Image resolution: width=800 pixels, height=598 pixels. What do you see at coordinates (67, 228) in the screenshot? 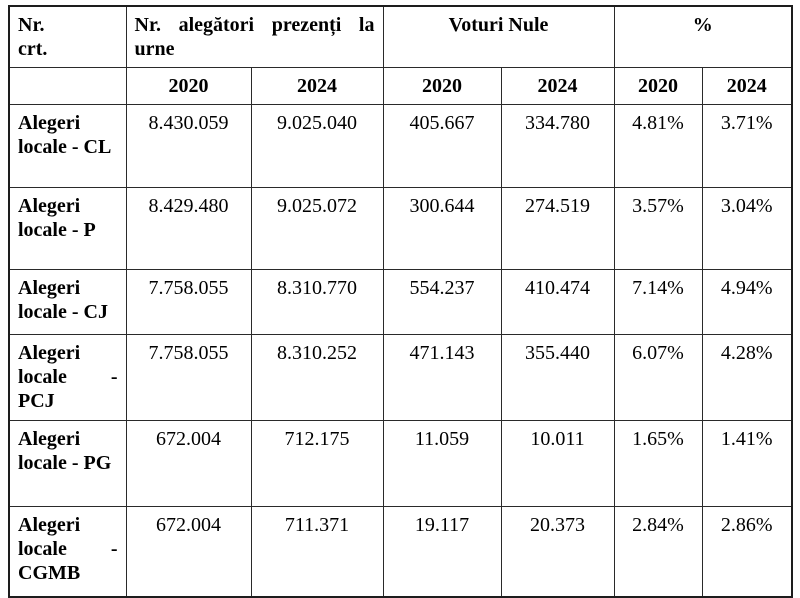
I see `row-label: Alegeri locale - P` at bounding box center [67, 228].